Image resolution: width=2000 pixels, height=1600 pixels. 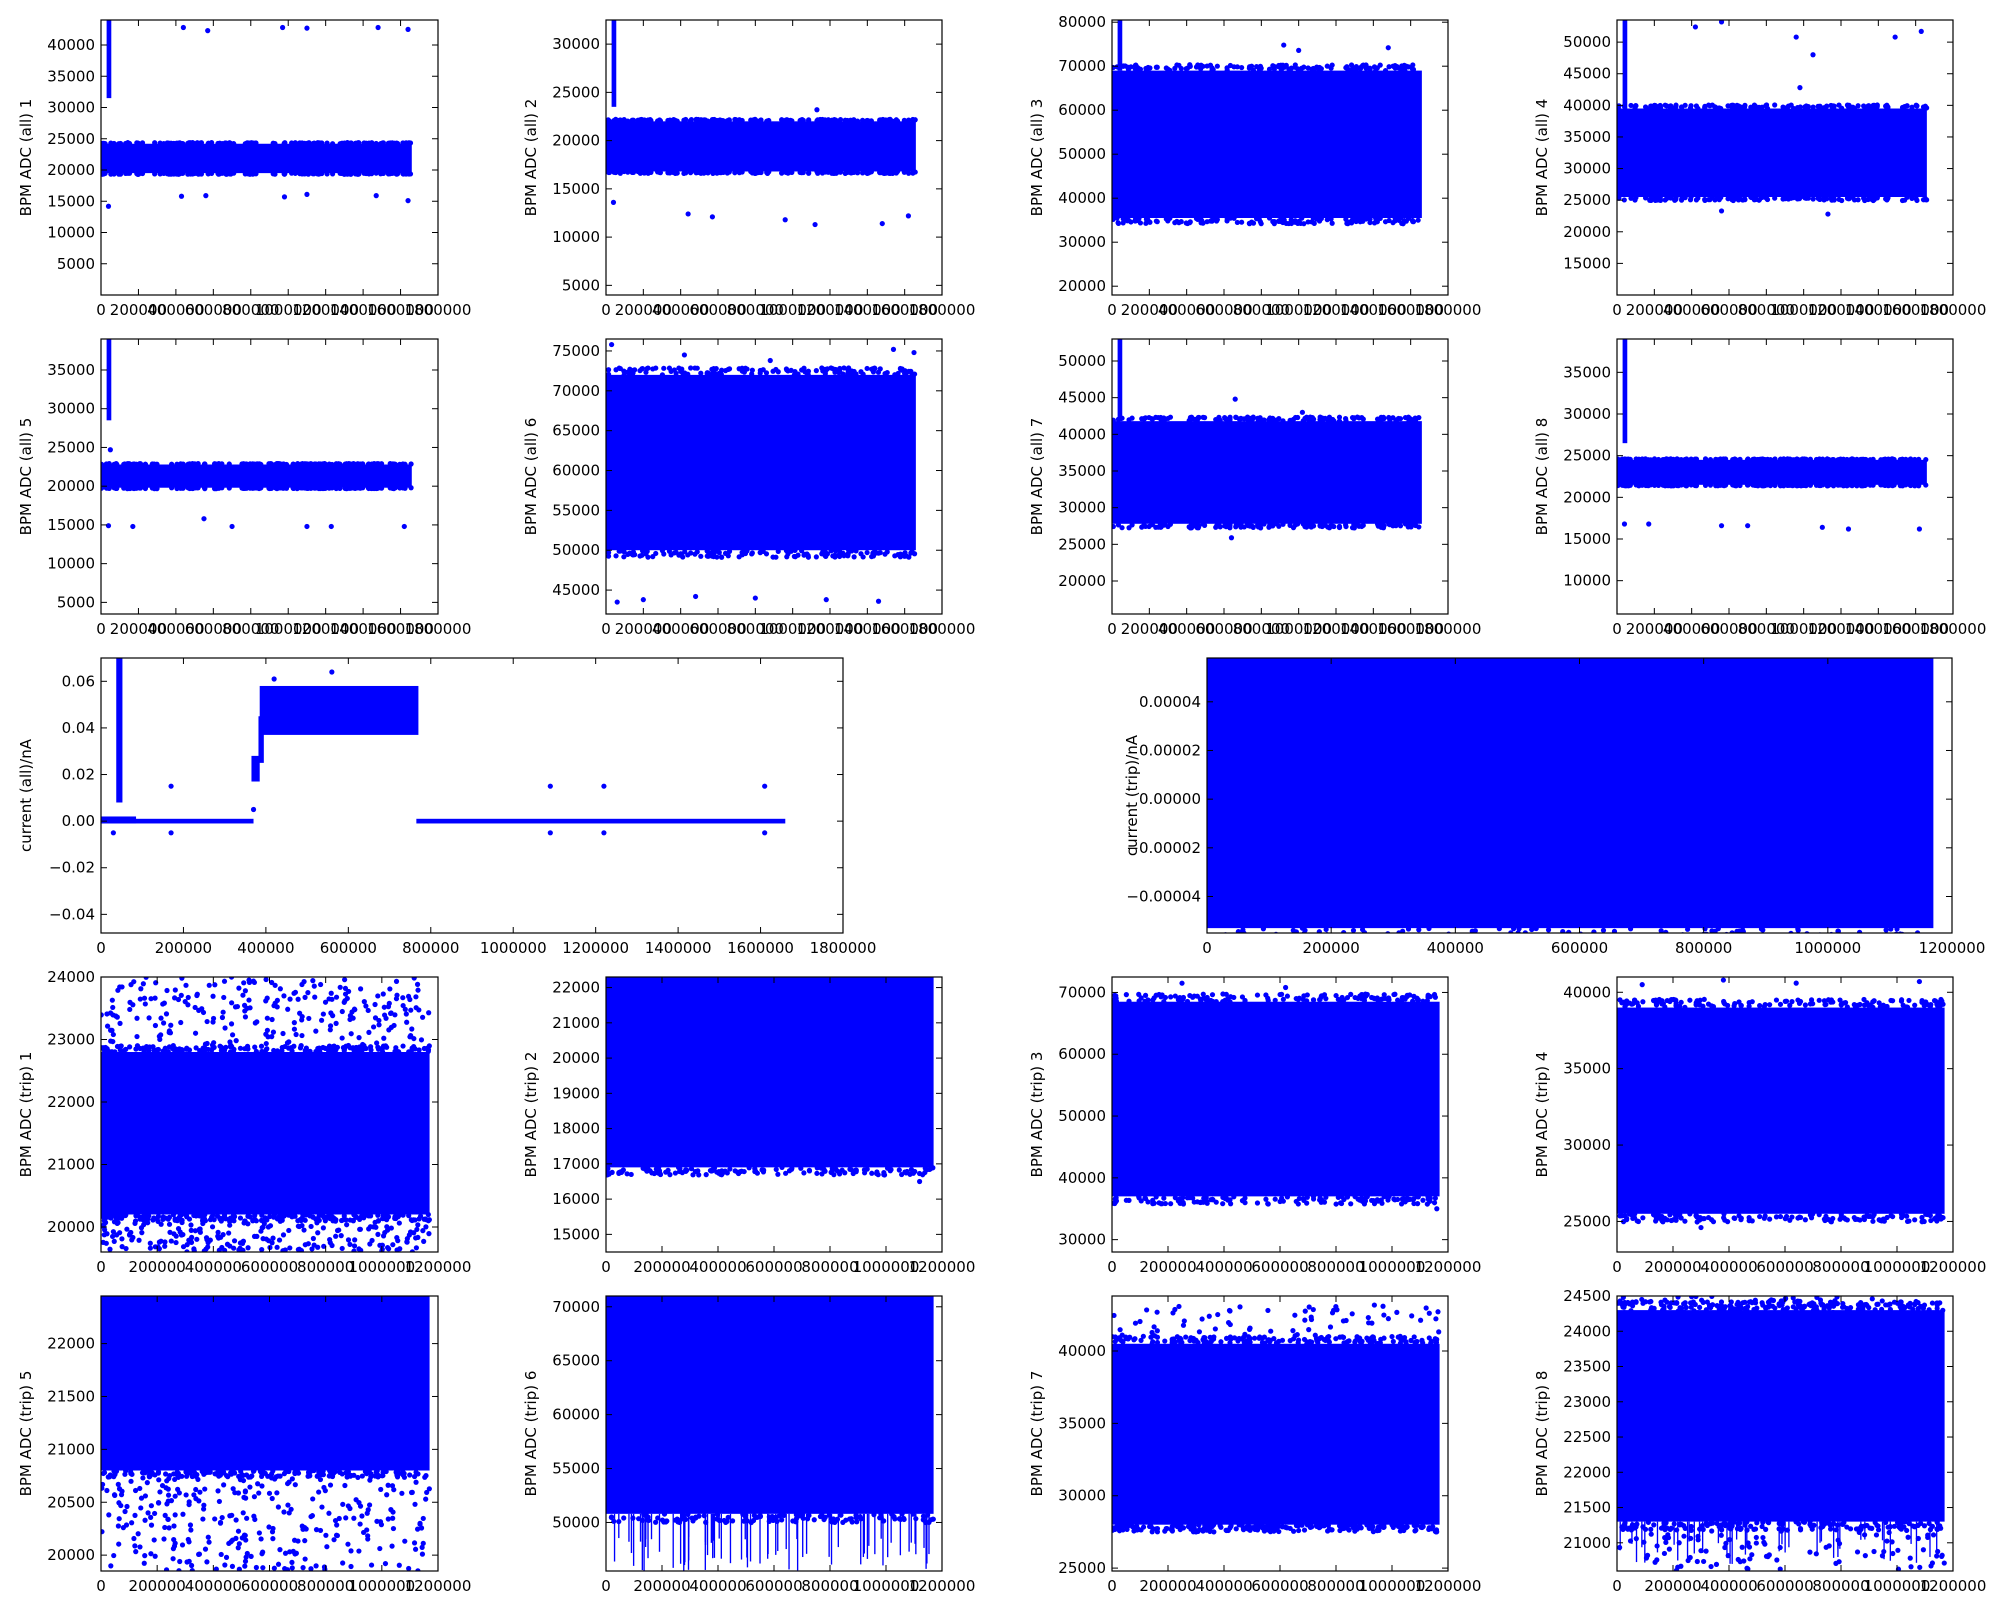 What do you see at coordinates (1082, 508) in the screenshot?
I see `y-tick-label: 30000` at bounding box center [1082, 508].